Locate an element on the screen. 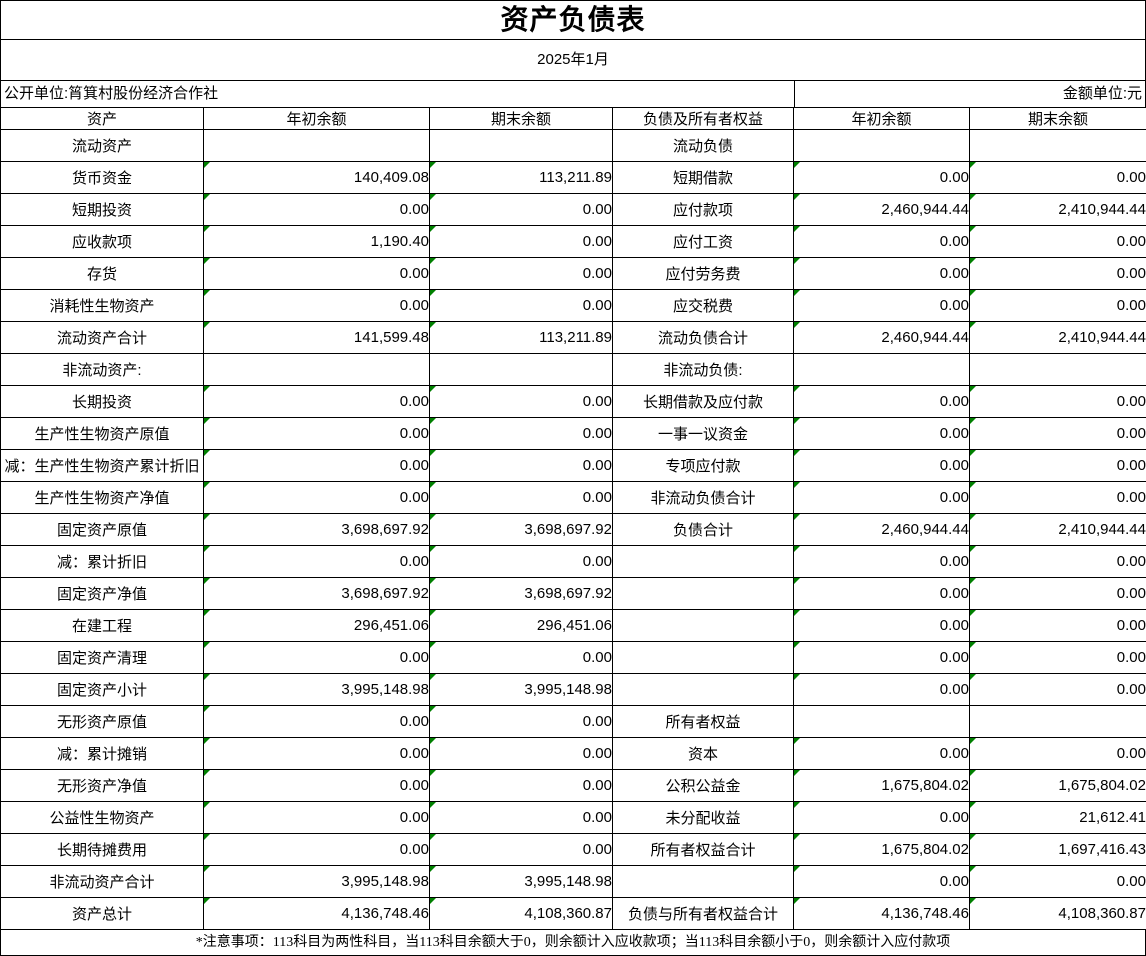  asset-item-label: 在建工程 is located at coordinates (102, 625).